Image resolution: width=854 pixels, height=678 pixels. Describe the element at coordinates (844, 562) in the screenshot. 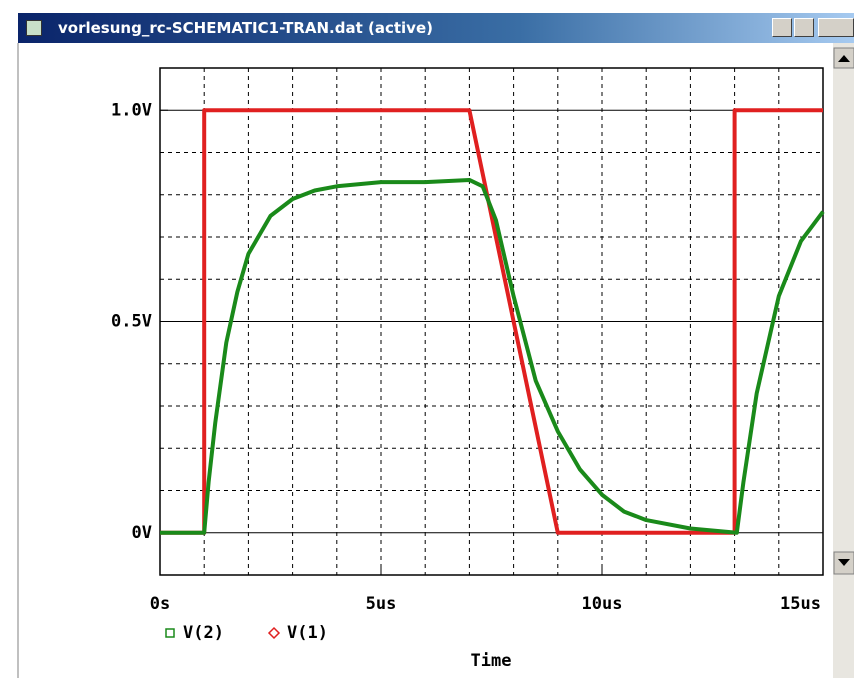

I see `arrow-down` at that location.